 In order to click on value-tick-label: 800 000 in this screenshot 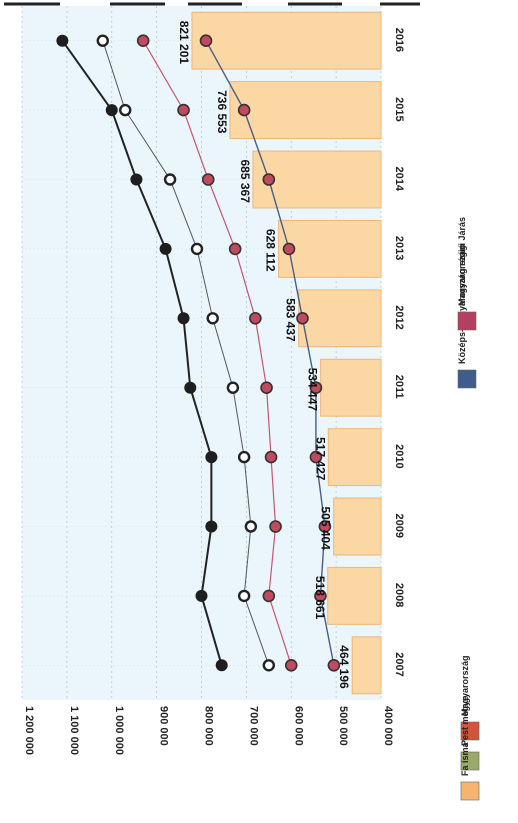, I will do `click(209, 726)`.